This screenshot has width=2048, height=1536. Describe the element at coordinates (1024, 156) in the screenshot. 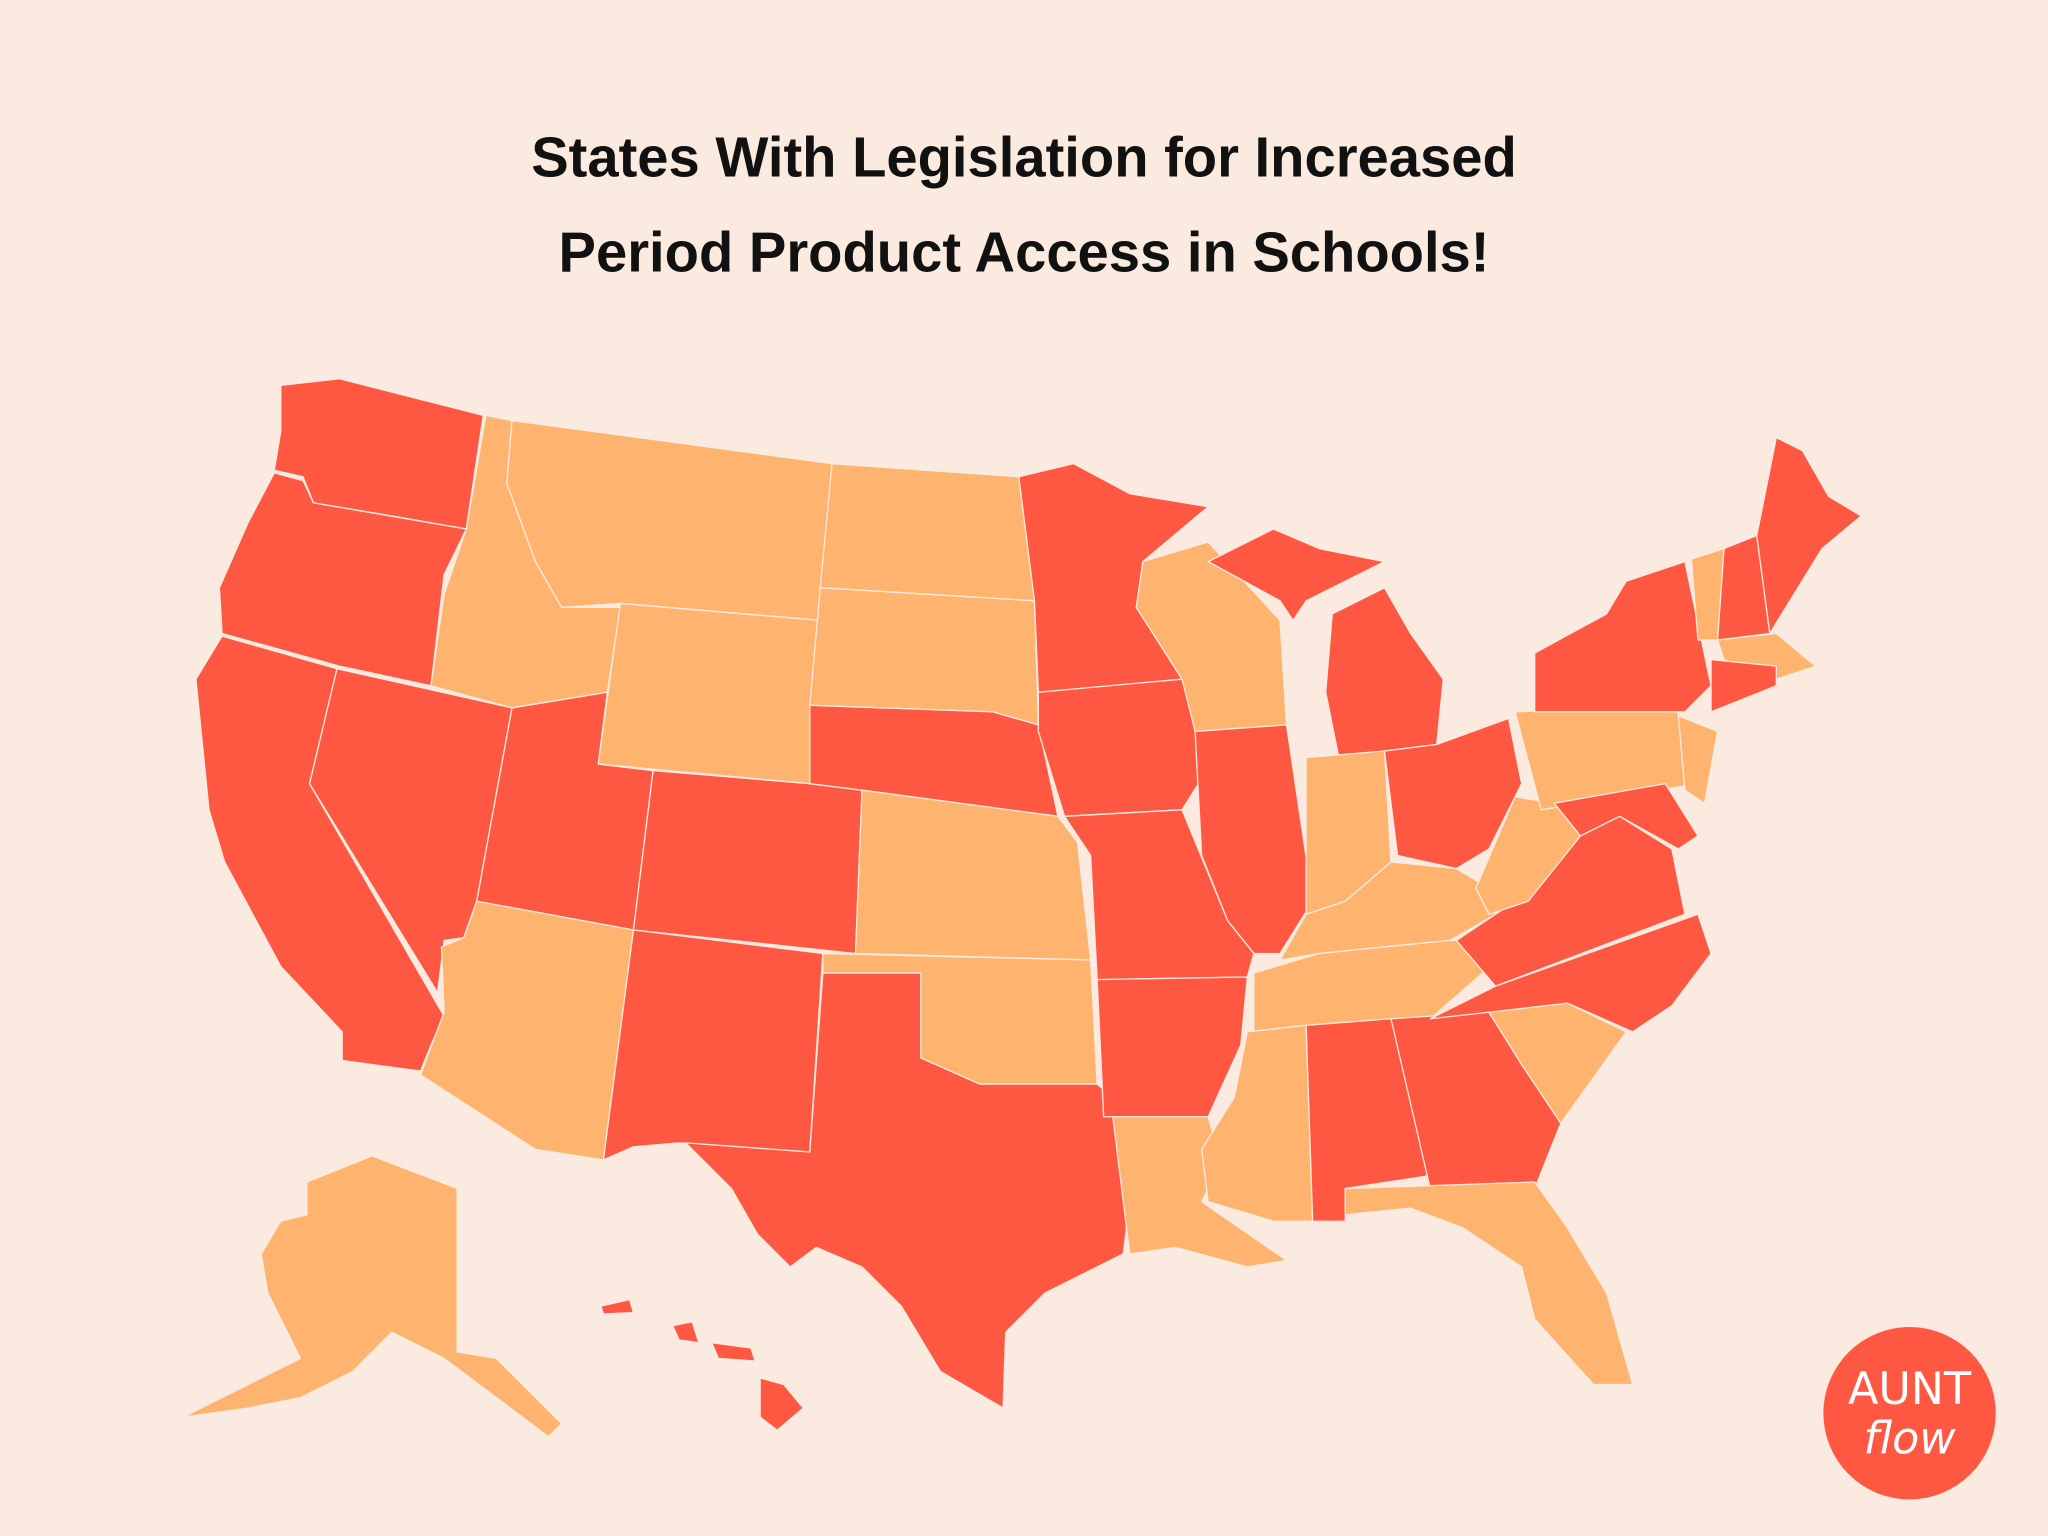

I see `title-line: States With Legislation for Increased` at that location.